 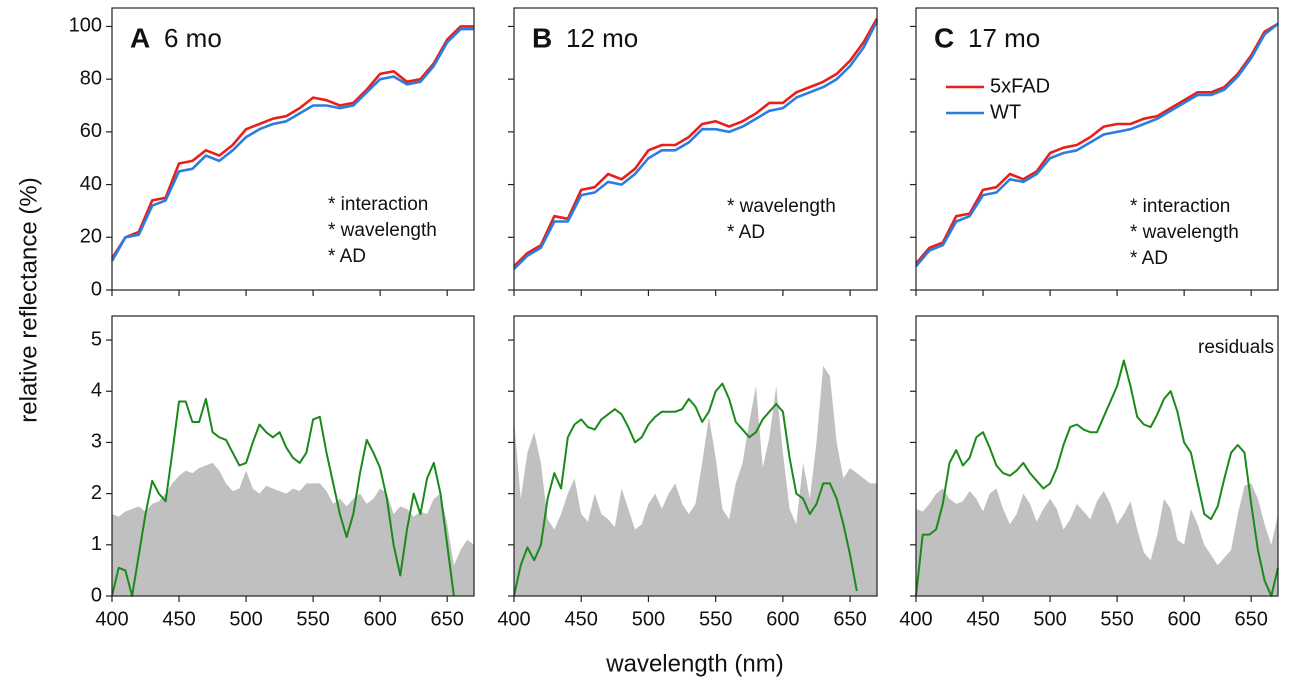 I want to click on y-tick-label: 60, so click(x=91, y=131).